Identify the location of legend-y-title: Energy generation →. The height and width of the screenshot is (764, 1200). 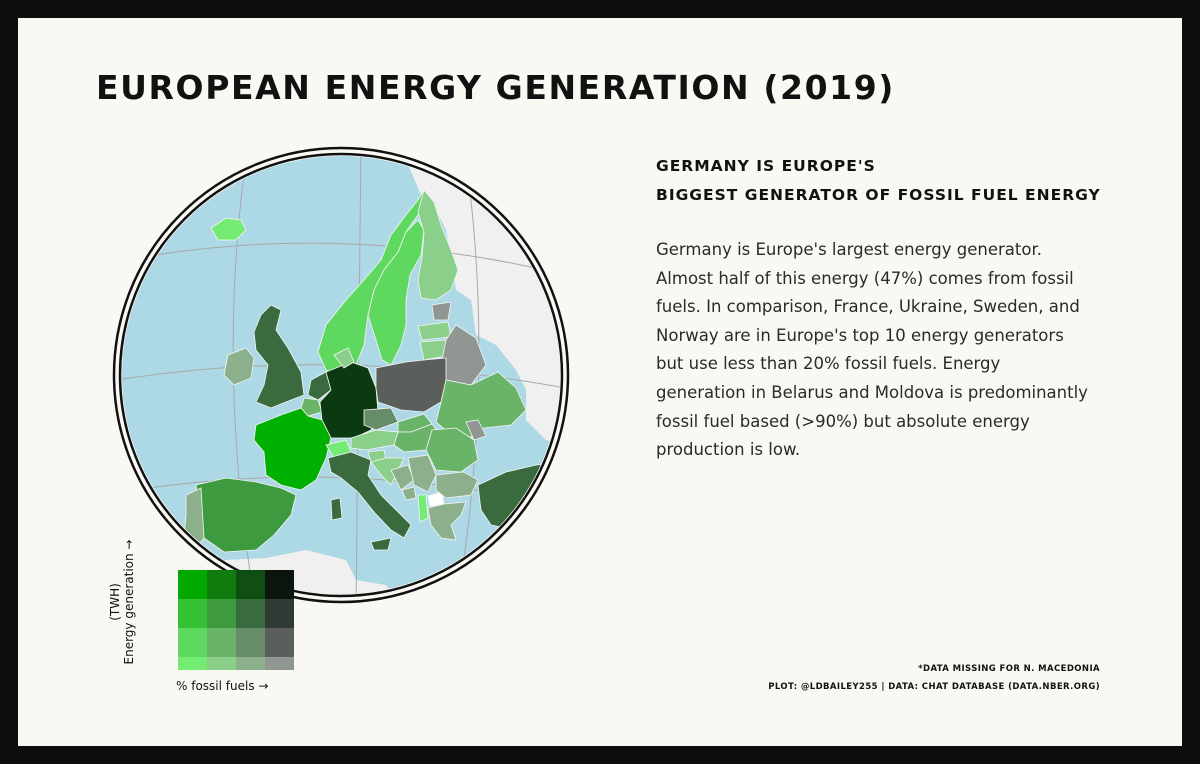
(129, 602).